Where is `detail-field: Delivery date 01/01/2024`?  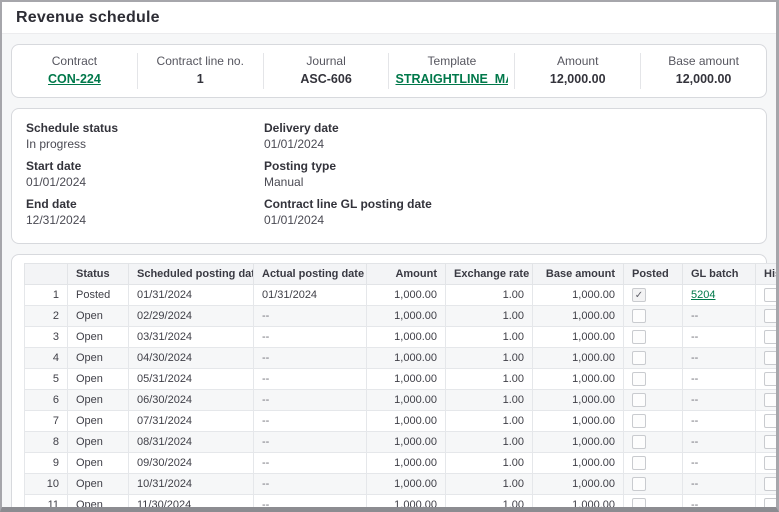
detail-field: Delivery date 01/01/2024 is located at coordinates (508, 136).